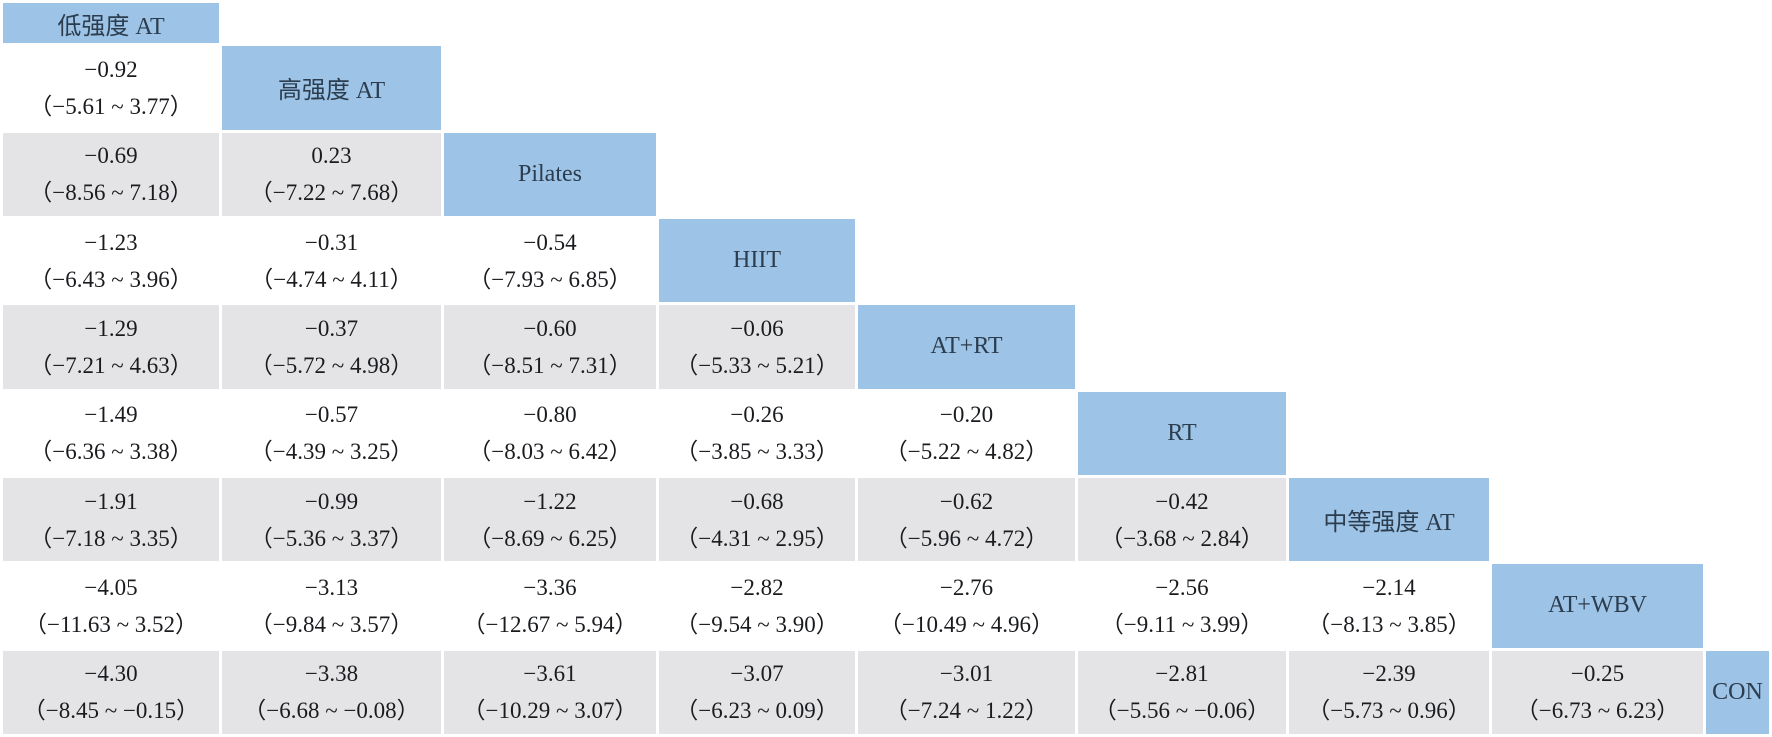 The image size is (1772, 737). What do you see at coordinates (331, 279) in the screenshot?
I see `confidence-interval: （−4.74 ~ 4.11）` at bounding box center [331, 279].